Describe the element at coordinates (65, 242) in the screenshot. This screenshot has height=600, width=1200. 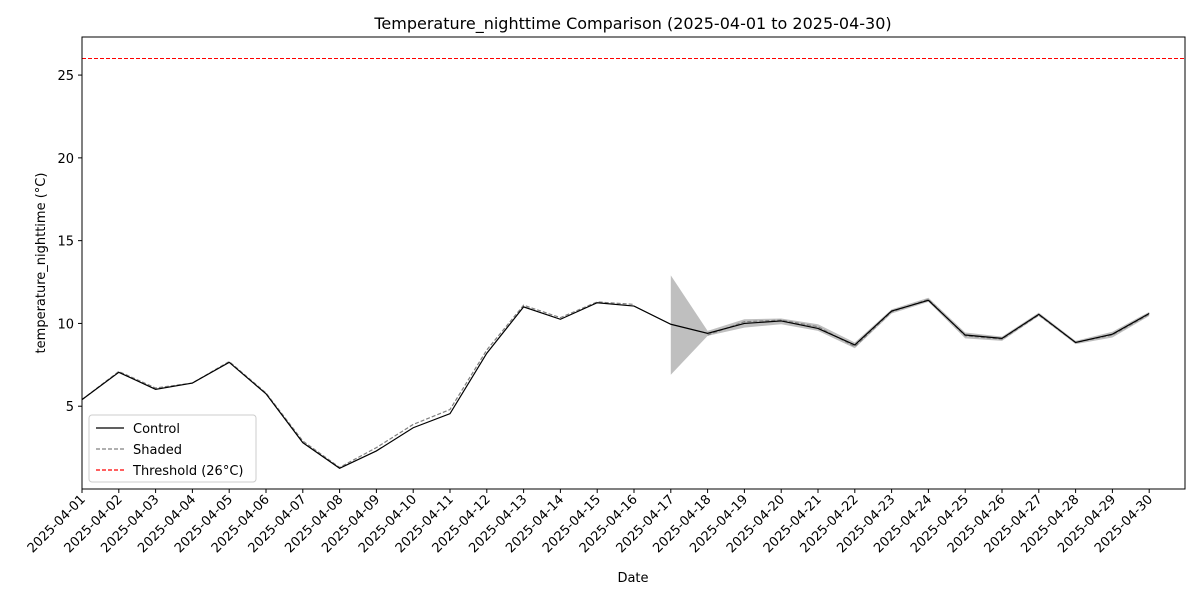
I see `y-tick-label: 15` at that location.